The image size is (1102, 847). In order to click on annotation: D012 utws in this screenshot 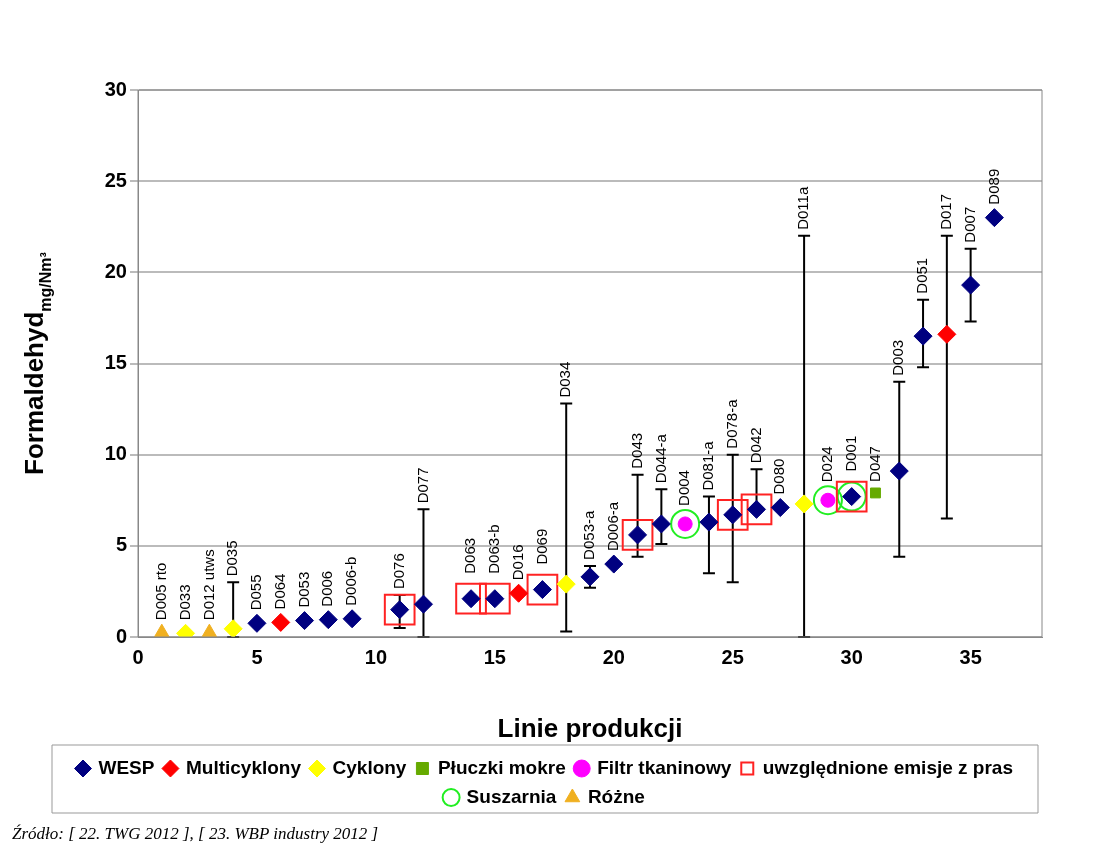, I will do `click(208, 585)`.